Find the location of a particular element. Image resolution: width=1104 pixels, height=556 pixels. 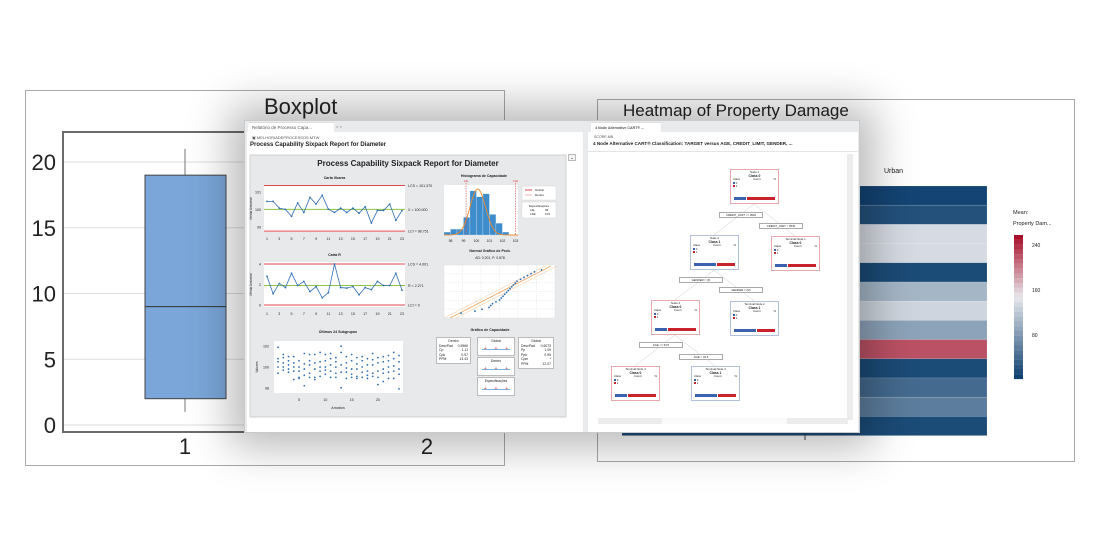

x-tick-label: 10 is located at coordinates (325, 400).